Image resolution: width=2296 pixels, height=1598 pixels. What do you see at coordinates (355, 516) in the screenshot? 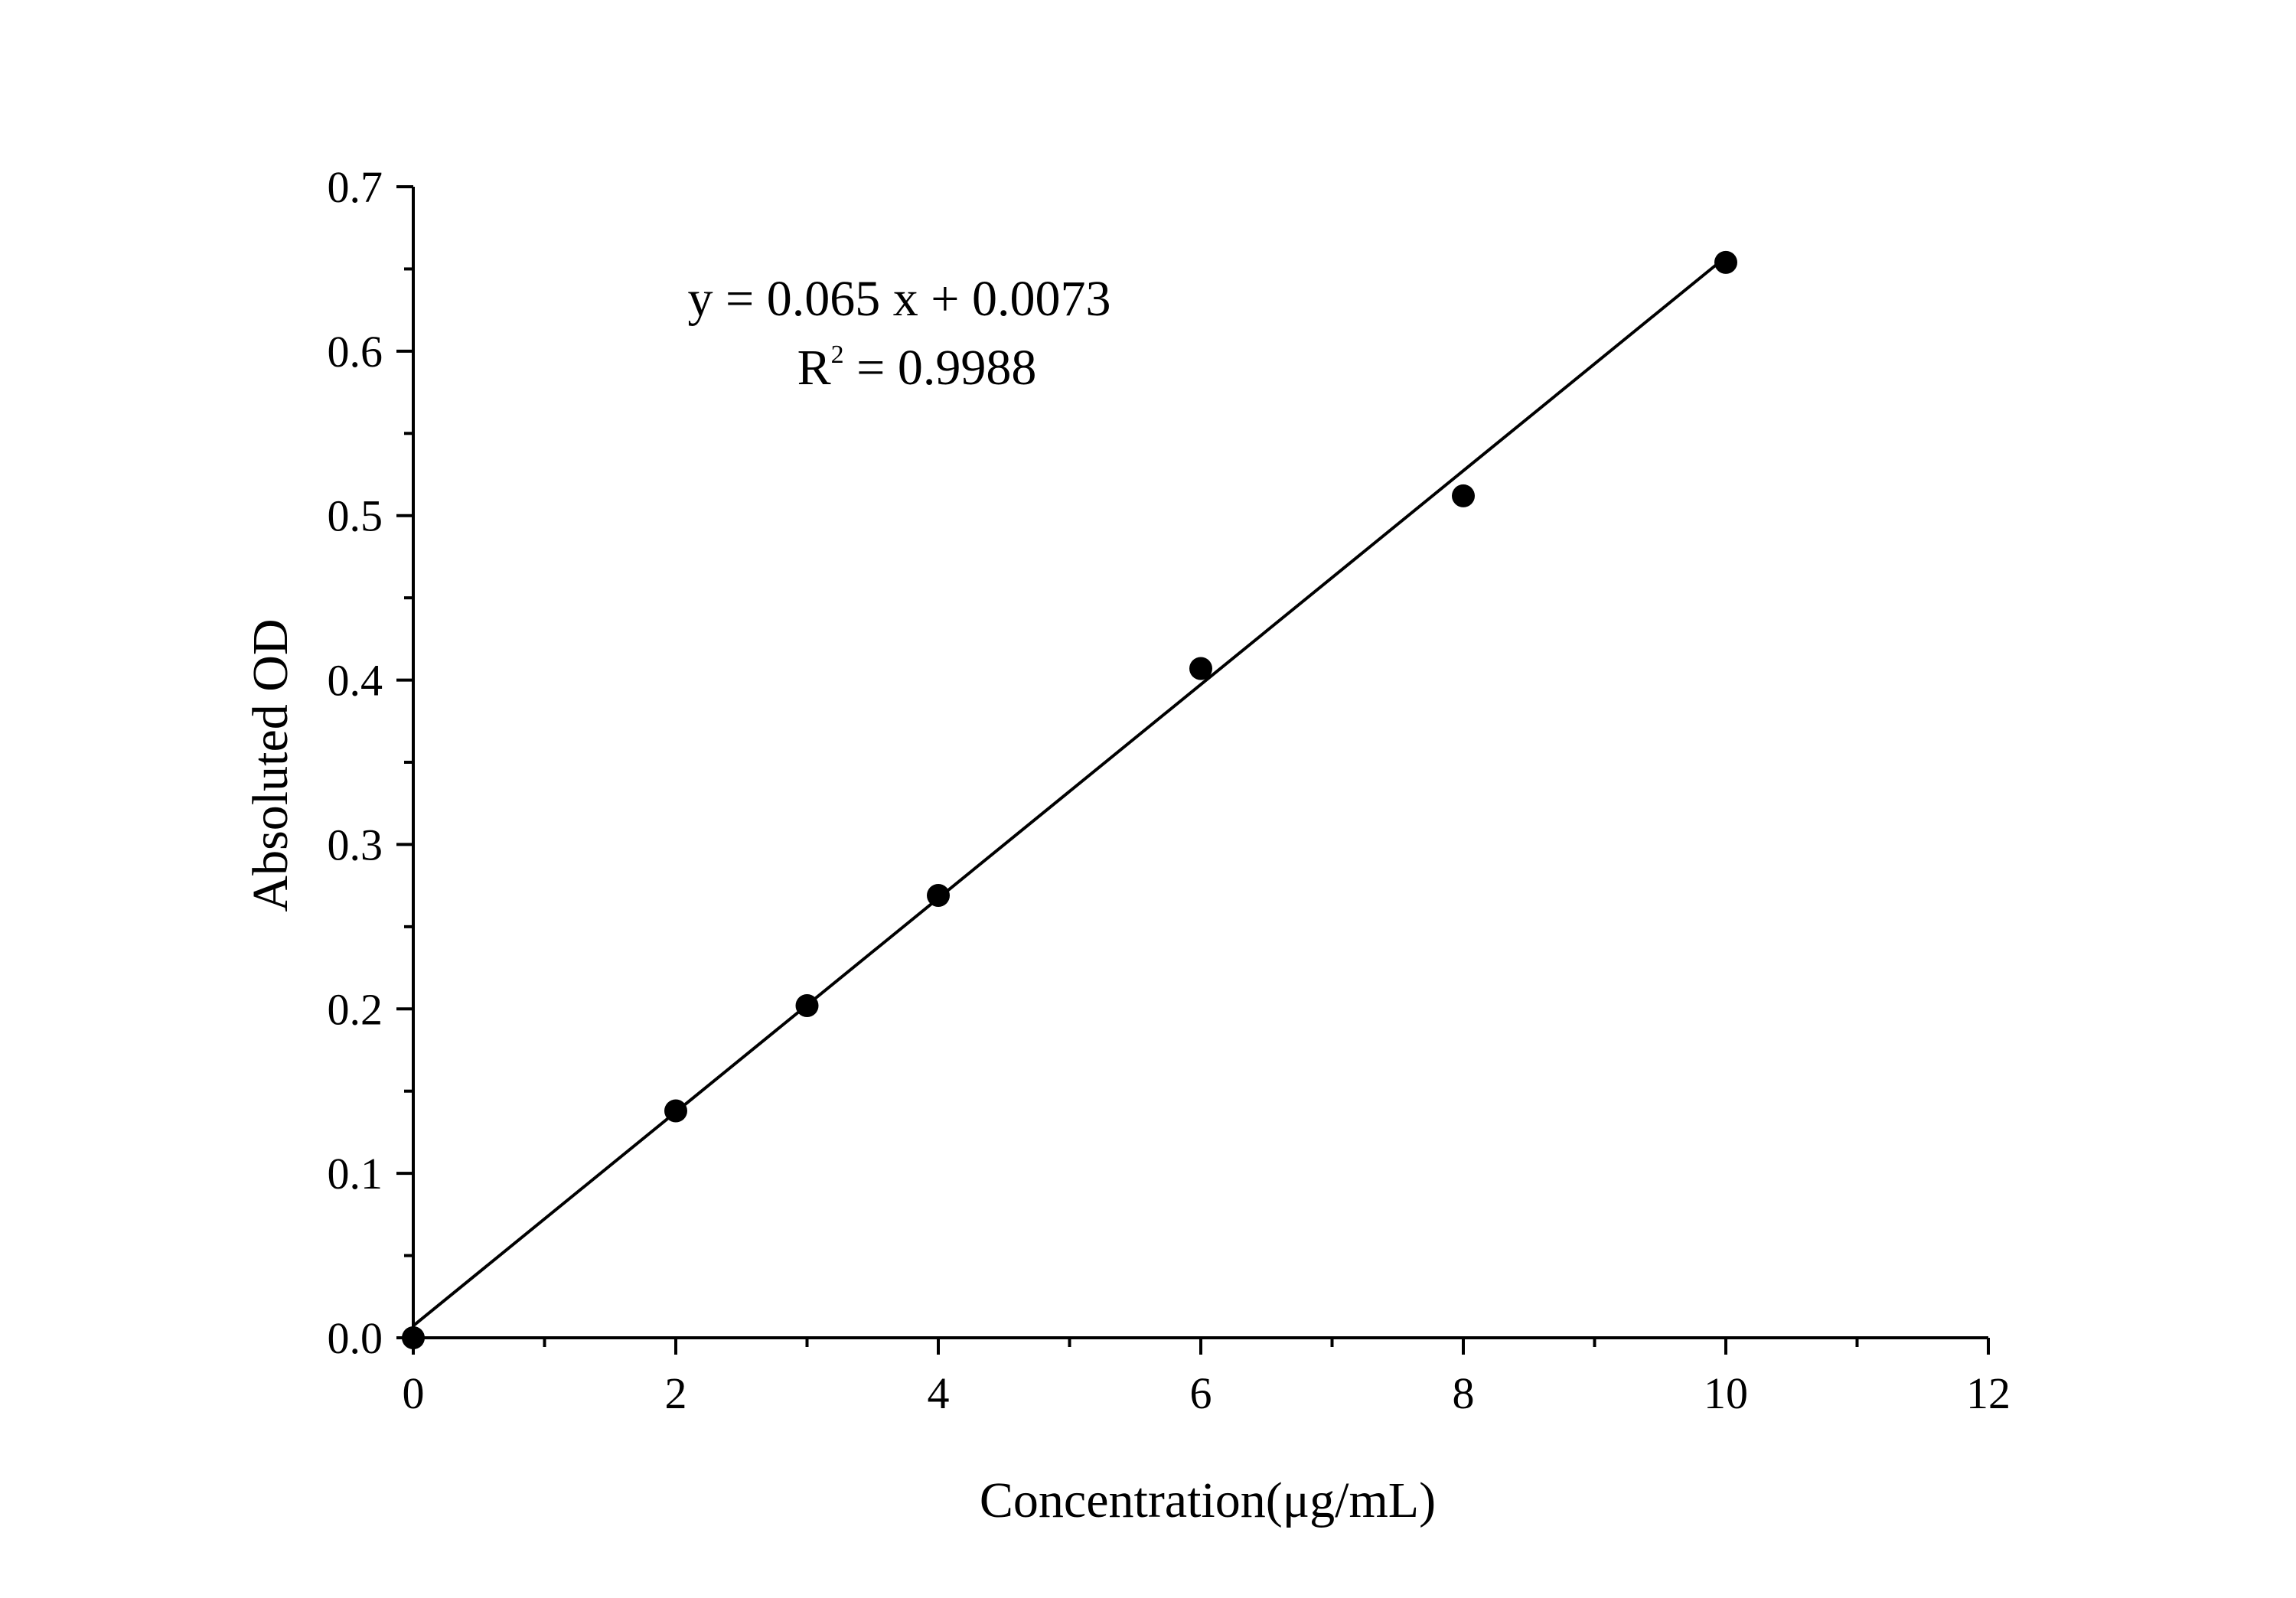
I see `y-tick-label: 0.5` at bounding box center [355, 516].